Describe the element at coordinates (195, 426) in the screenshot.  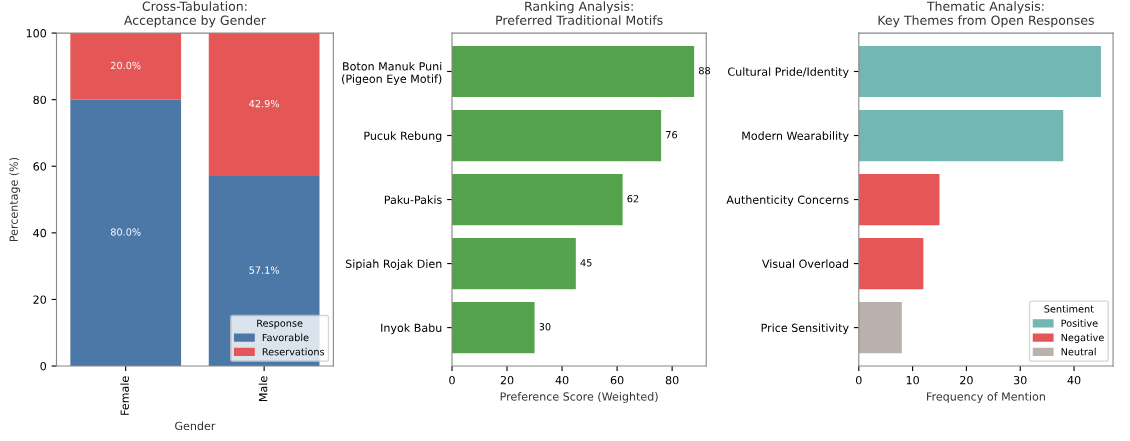
I see `x-axis-title: Gender` at that location.